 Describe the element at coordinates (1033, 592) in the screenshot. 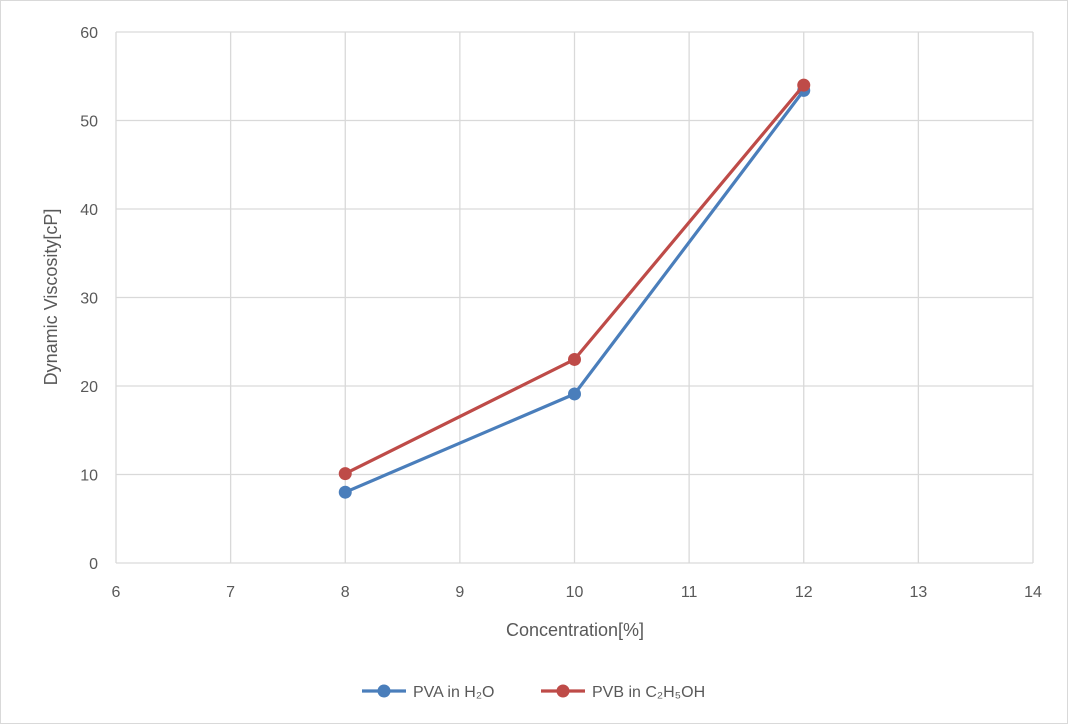

I see `x-tick-label: 14` at that location.